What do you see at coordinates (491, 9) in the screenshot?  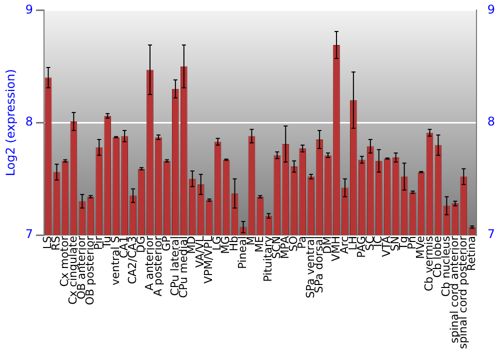 I see `y2-tick-label: 9` at bounding box center [491, 9].